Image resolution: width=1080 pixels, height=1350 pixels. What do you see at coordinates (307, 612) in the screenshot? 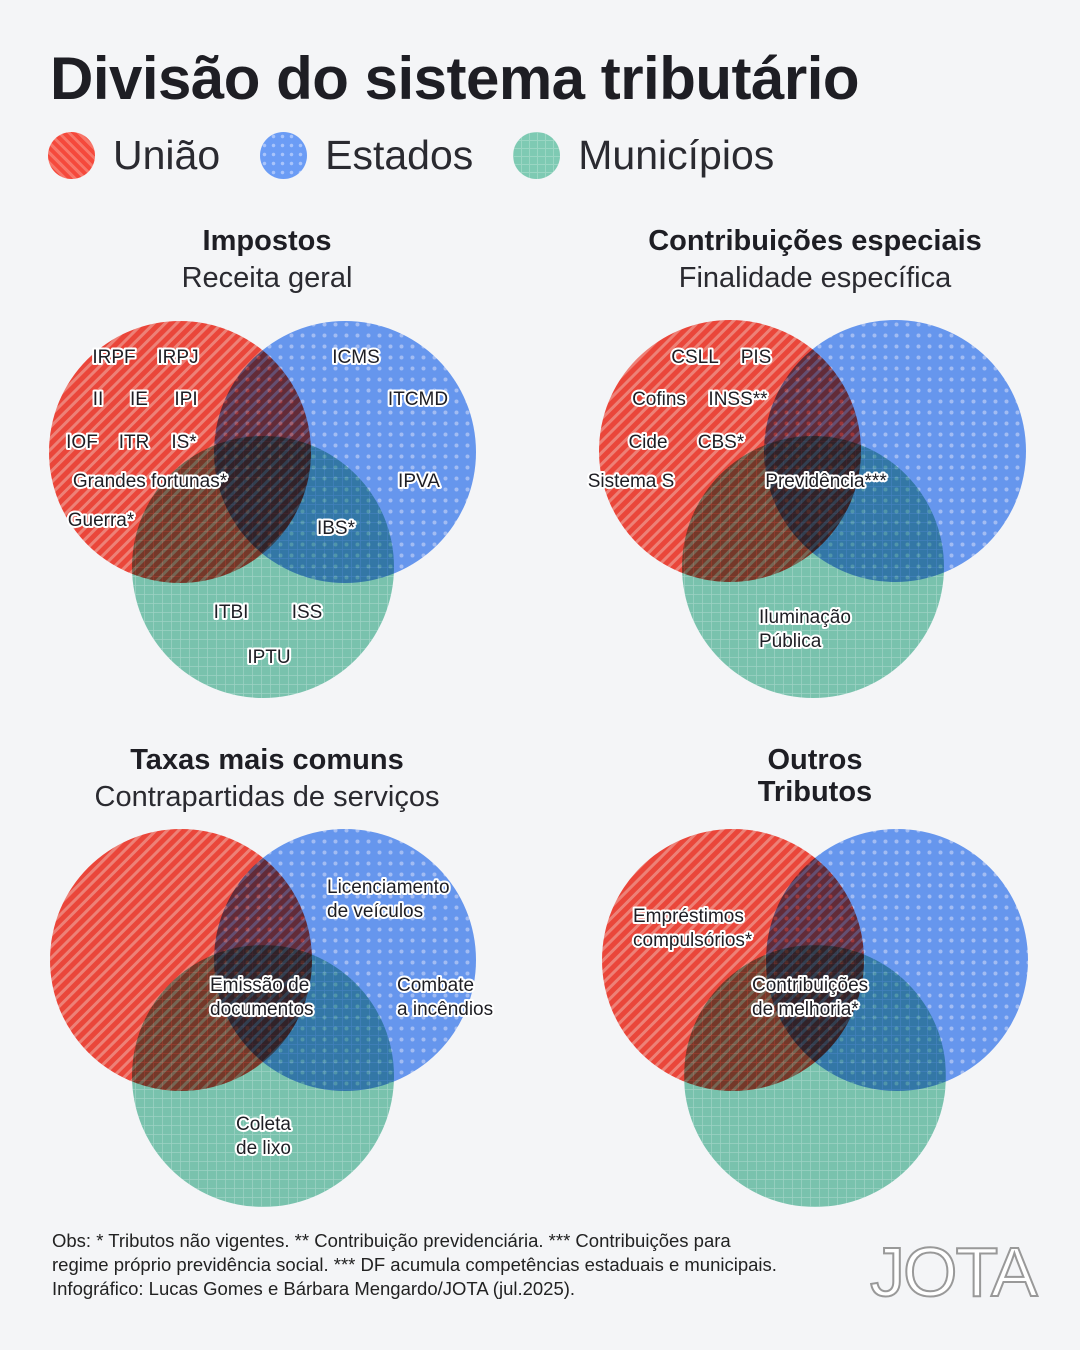
I see `tax-label: ISS` at bounding box center [307, 612].